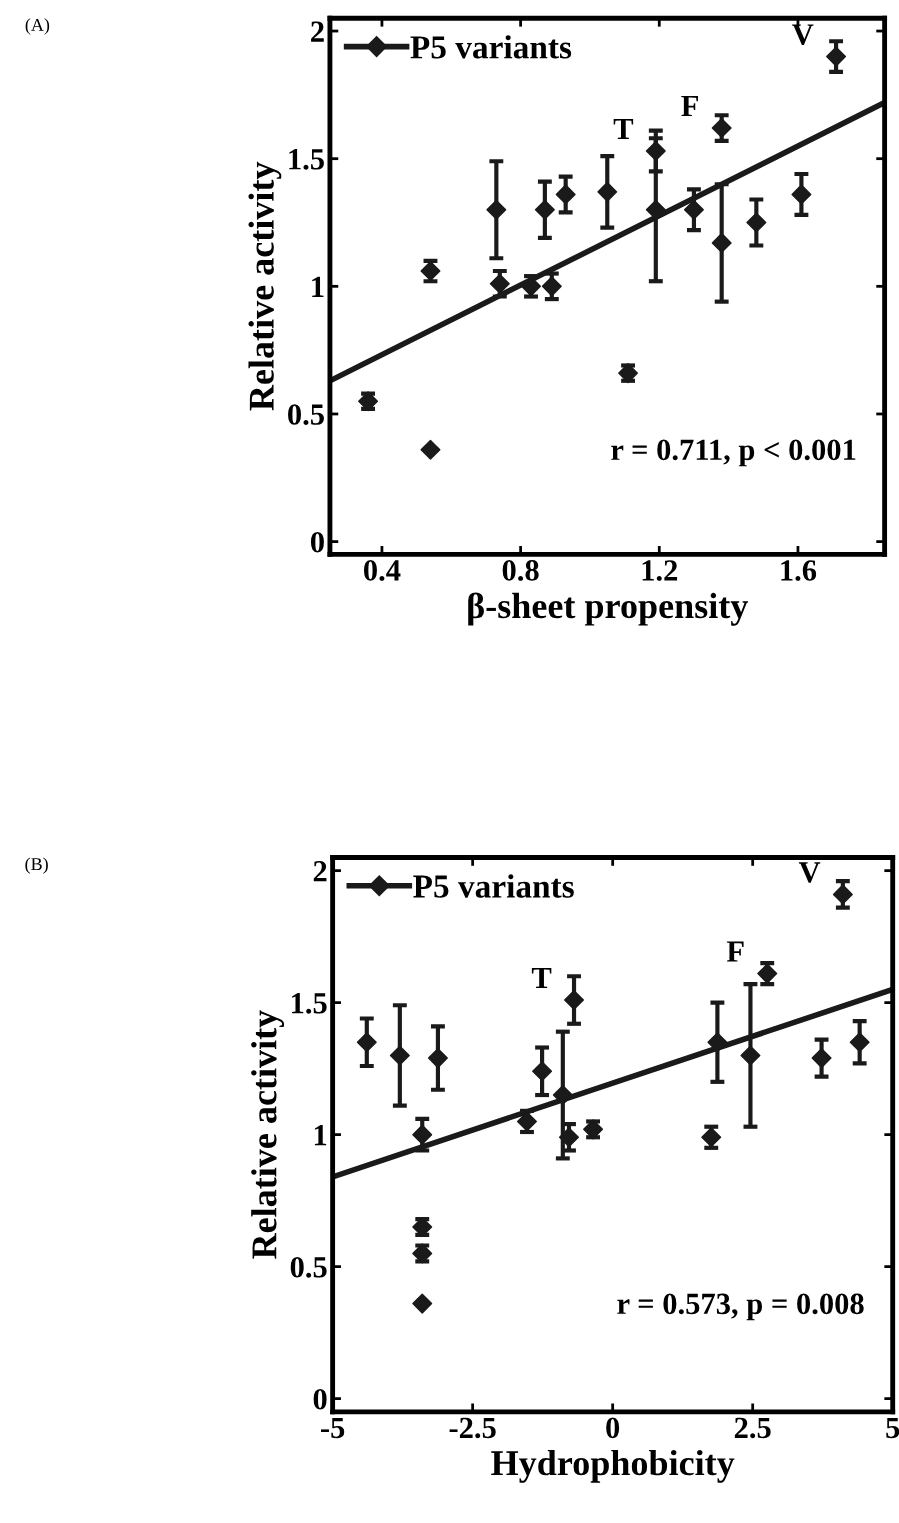 Image resolution: width=899 pixels, height=1523 pixels. Describe the element at coordinates (740, 1307) in the screenshot. I see `annotation: r = 0.573, p = 0.008` at that location.